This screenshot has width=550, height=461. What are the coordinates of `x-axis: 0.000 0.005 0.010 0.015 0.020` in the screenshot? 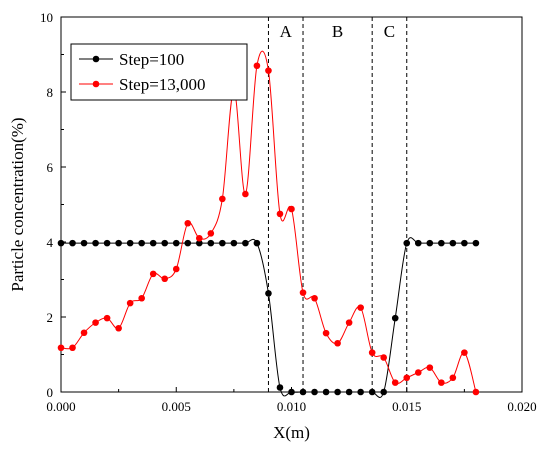 It's located at (291, 400).